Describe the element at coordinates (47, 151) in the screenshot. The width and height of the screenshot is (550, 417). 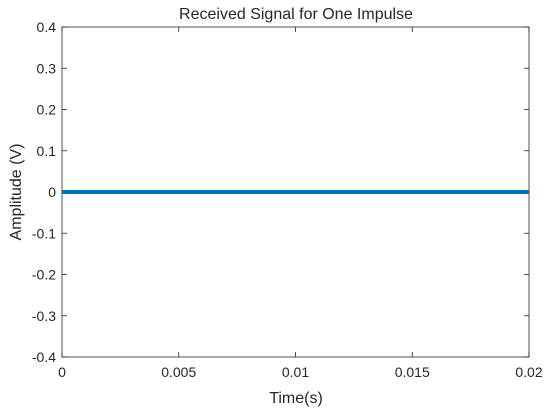
I see `y-tick-label: 0.1` at that location.